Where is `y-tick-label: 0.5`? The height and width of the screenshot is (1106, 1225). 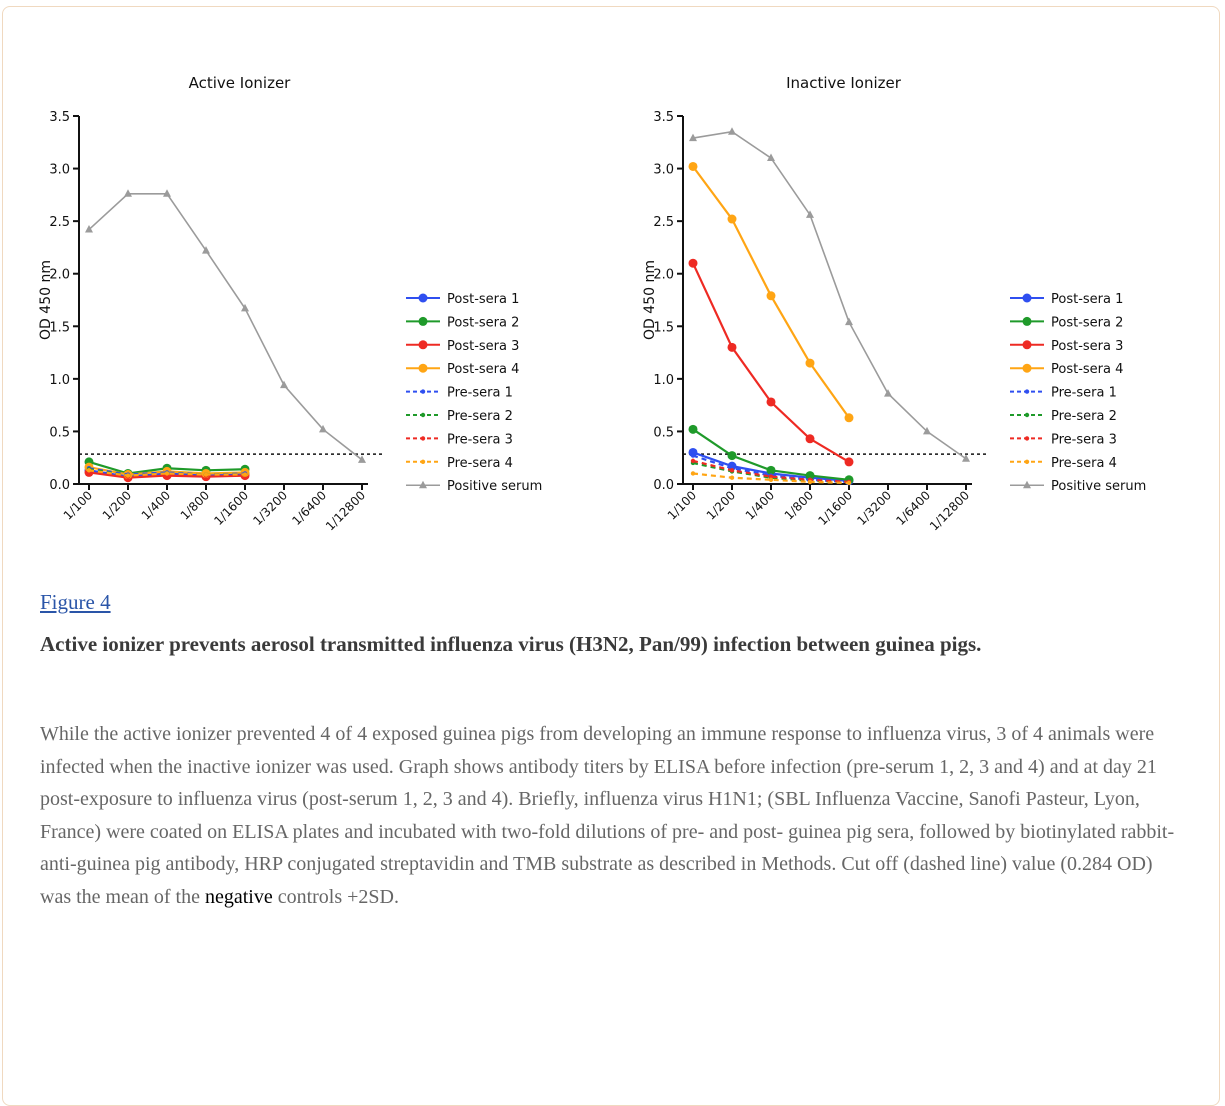
y-tick-label: 0.5 is located at coordinates (663, 432).